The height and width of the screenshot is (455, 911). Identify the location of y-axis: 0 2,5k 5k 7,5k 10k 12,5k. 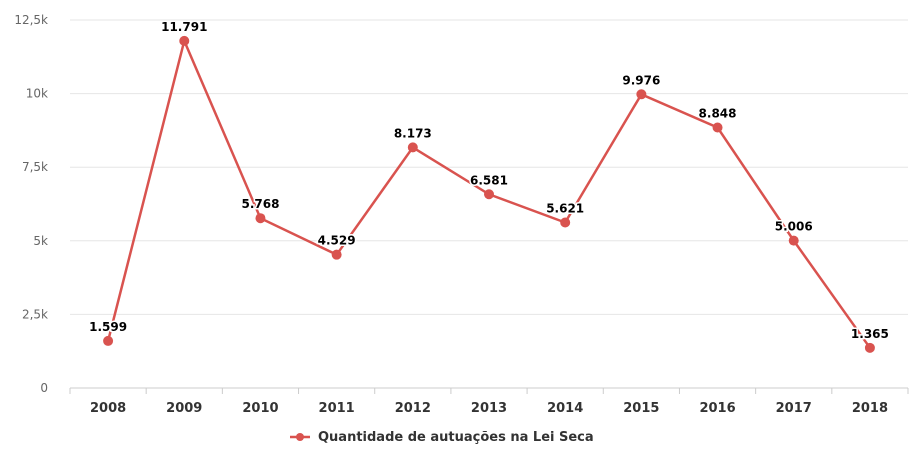
(31, 204).